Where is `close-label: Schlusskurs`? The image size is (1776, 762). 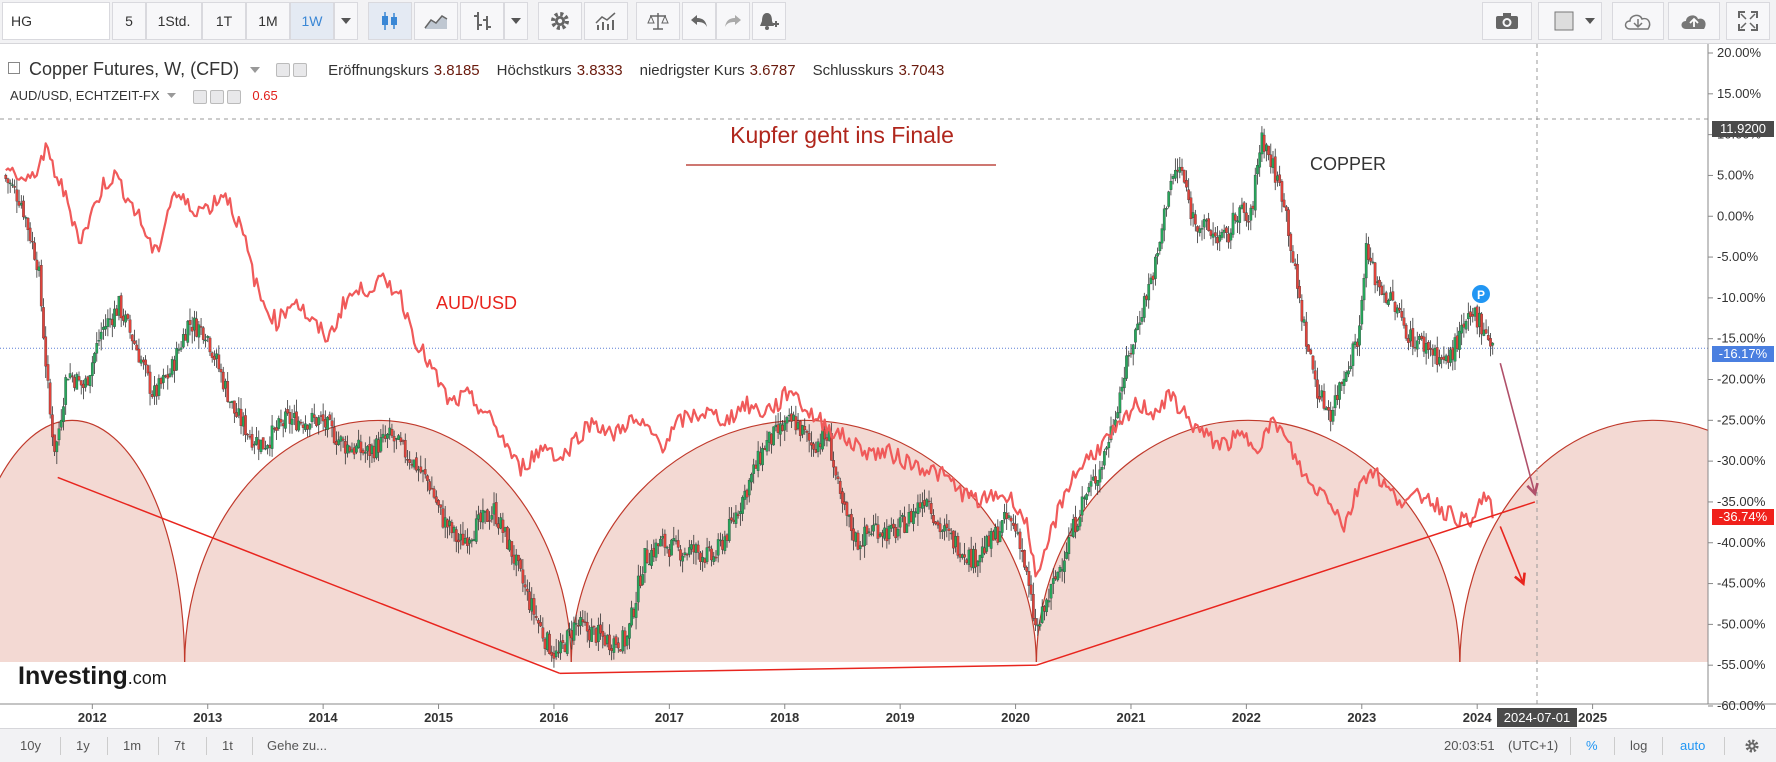
close-label: Schlusskurs is located at coordinates (853, 70).